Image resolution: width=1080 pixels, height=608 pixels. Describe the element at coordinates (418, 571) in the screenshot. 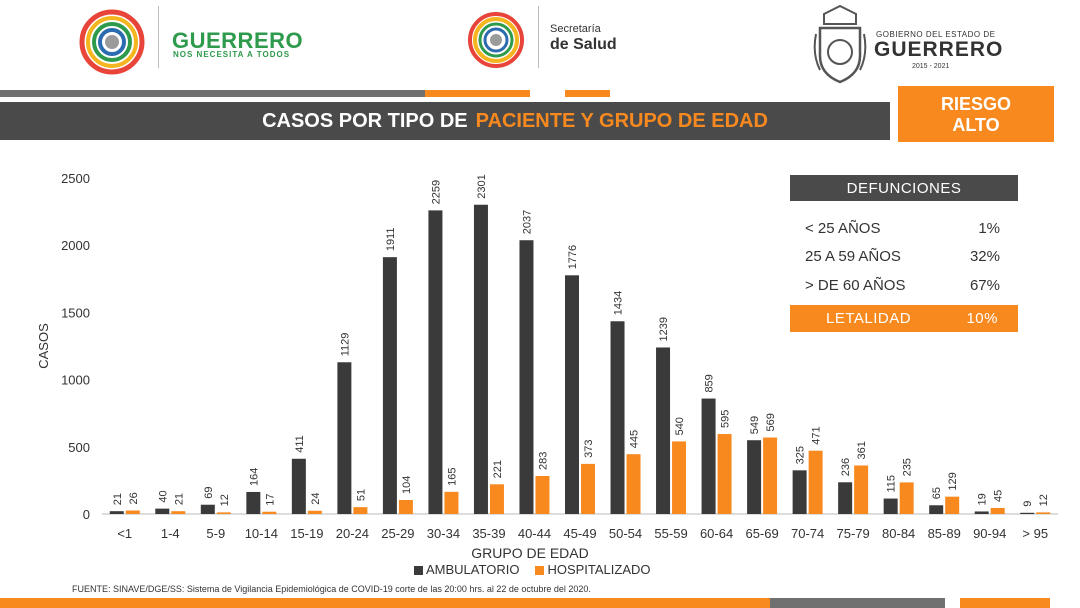

I see `legend-swatch-ambulatorio` at that location.